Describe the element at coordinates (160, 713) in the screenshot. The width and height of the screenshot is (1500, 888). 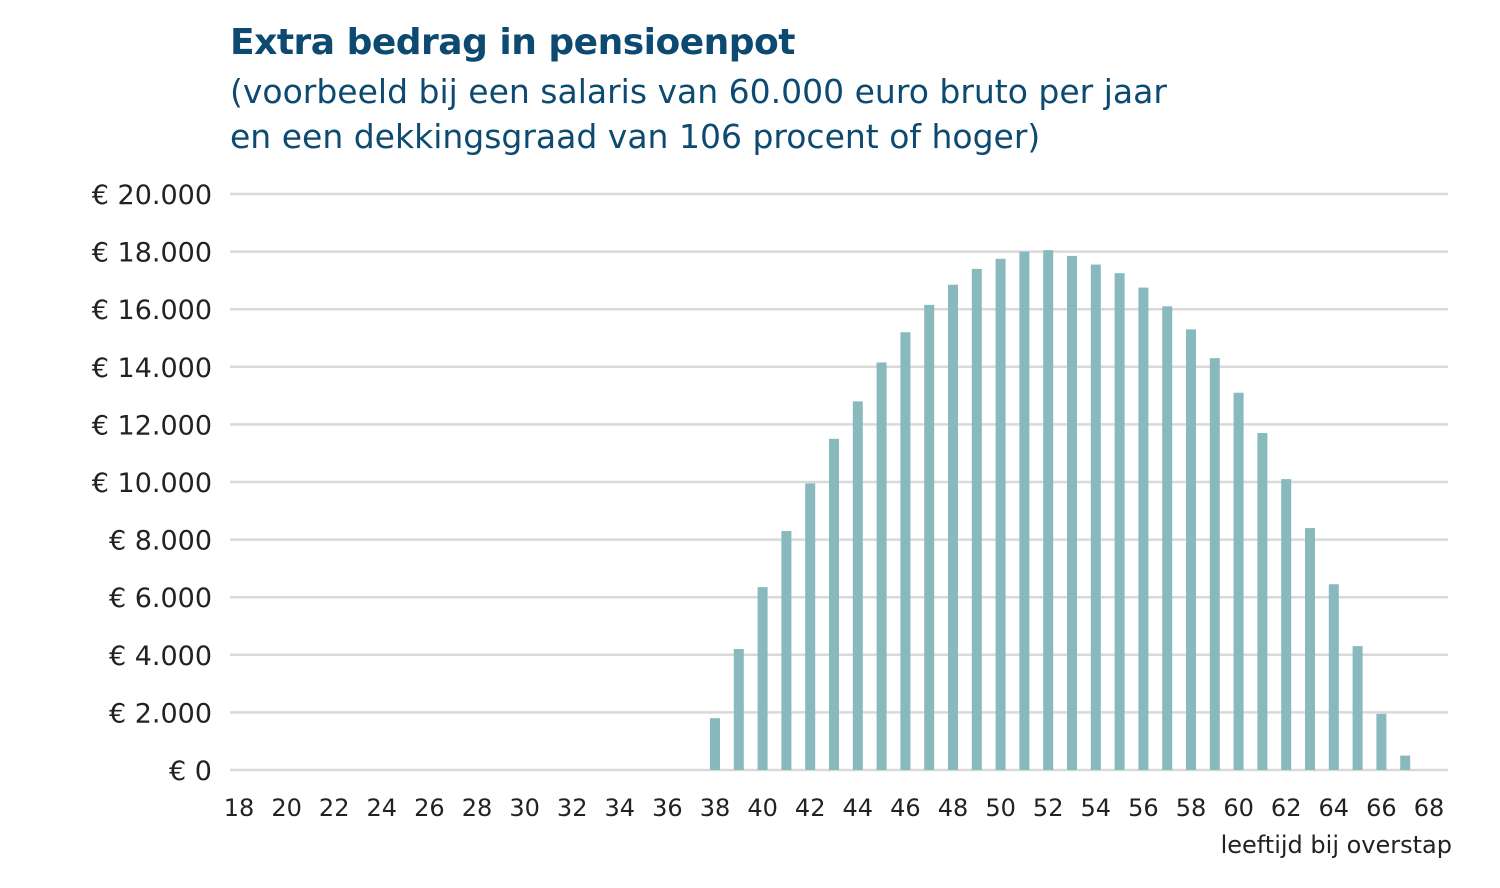
I see `y-tick-label: € 2.000` at that location.